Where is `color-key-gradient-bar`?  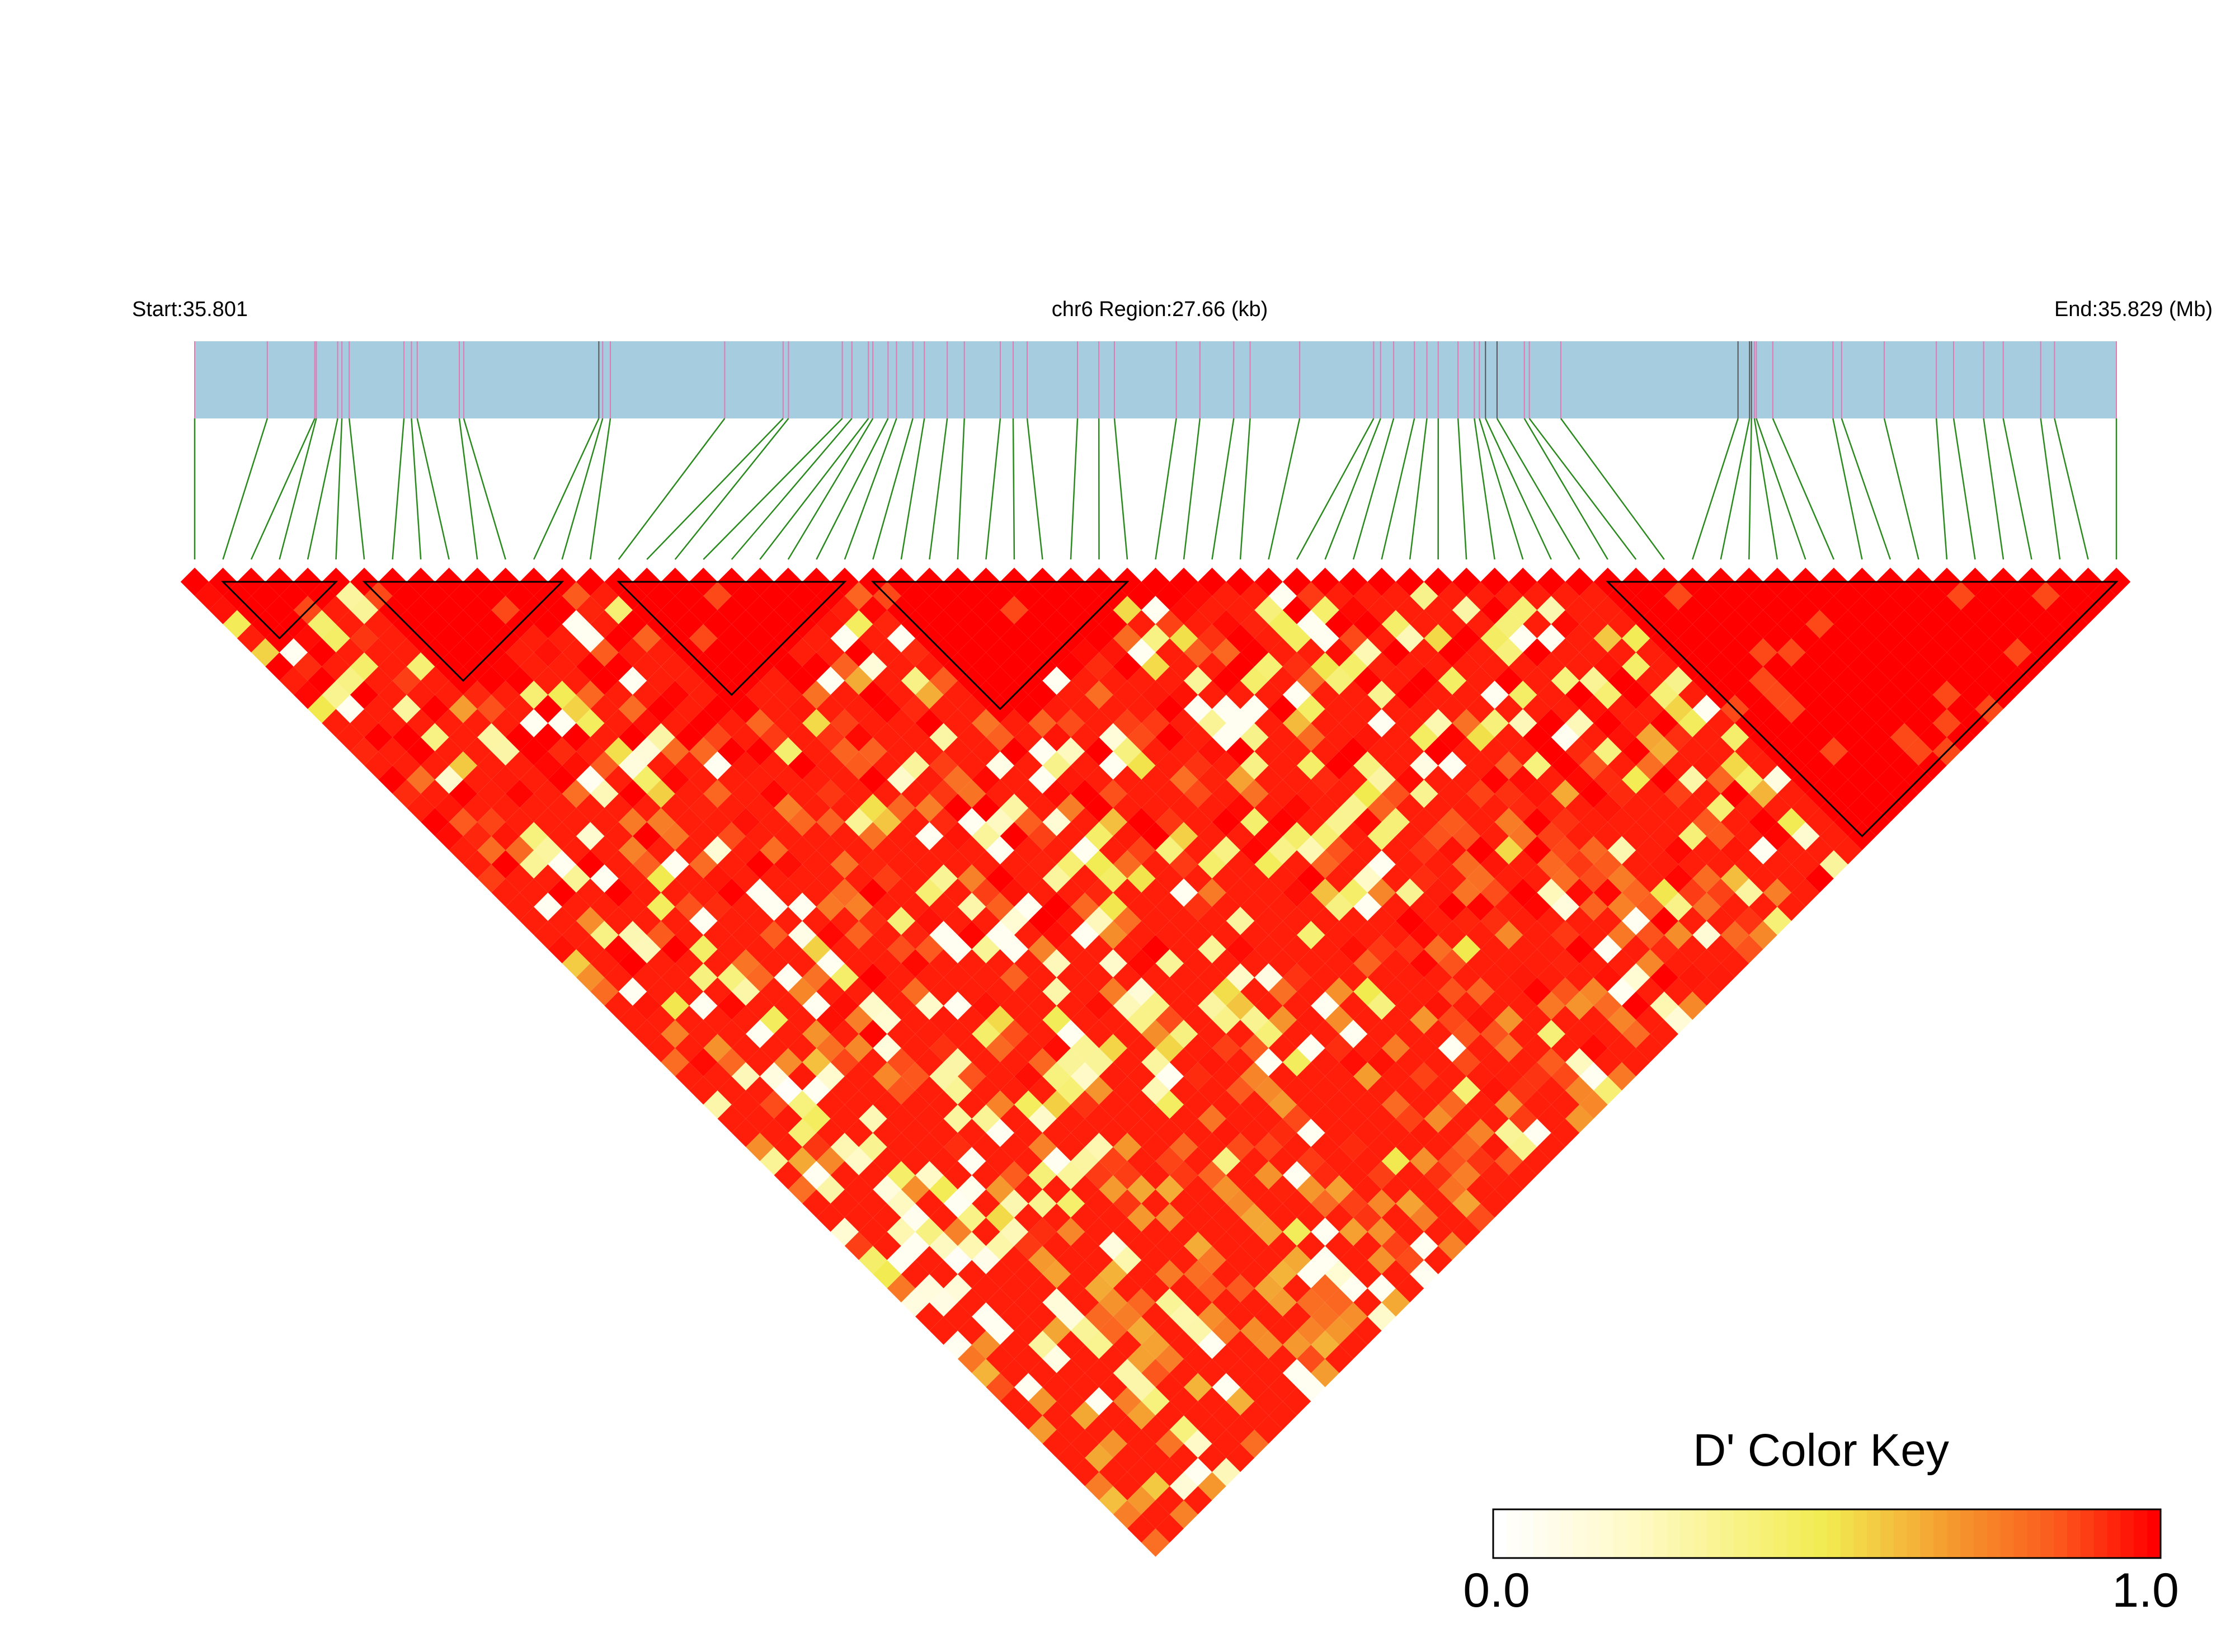
color-key-gradient-bar is located at coordinates (1827, 1534).